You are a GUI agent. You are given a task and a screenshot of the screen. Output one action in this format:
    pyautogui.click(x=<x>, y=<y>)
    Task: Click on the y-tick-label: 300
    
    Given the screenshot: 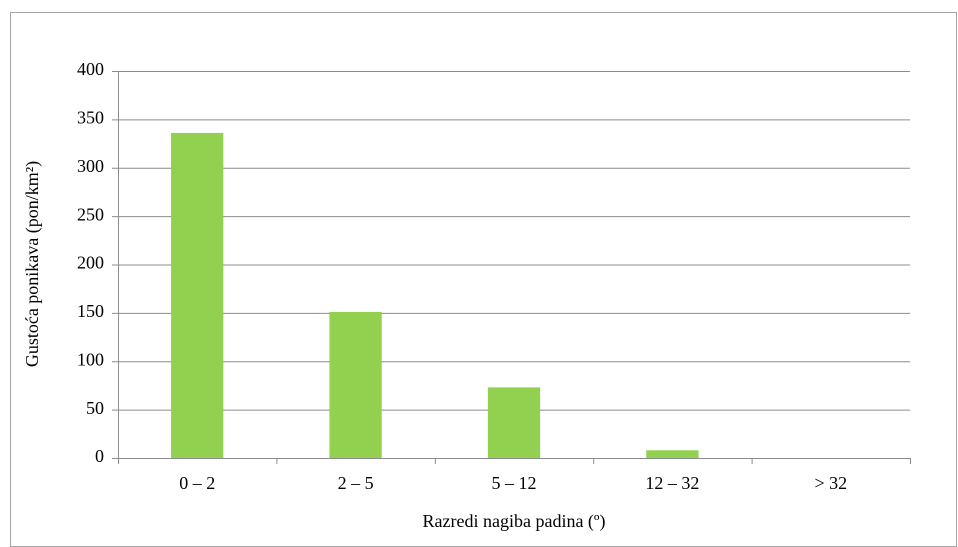 What is the action you would take?
    pyautogui.click(x=90, y=166)
    